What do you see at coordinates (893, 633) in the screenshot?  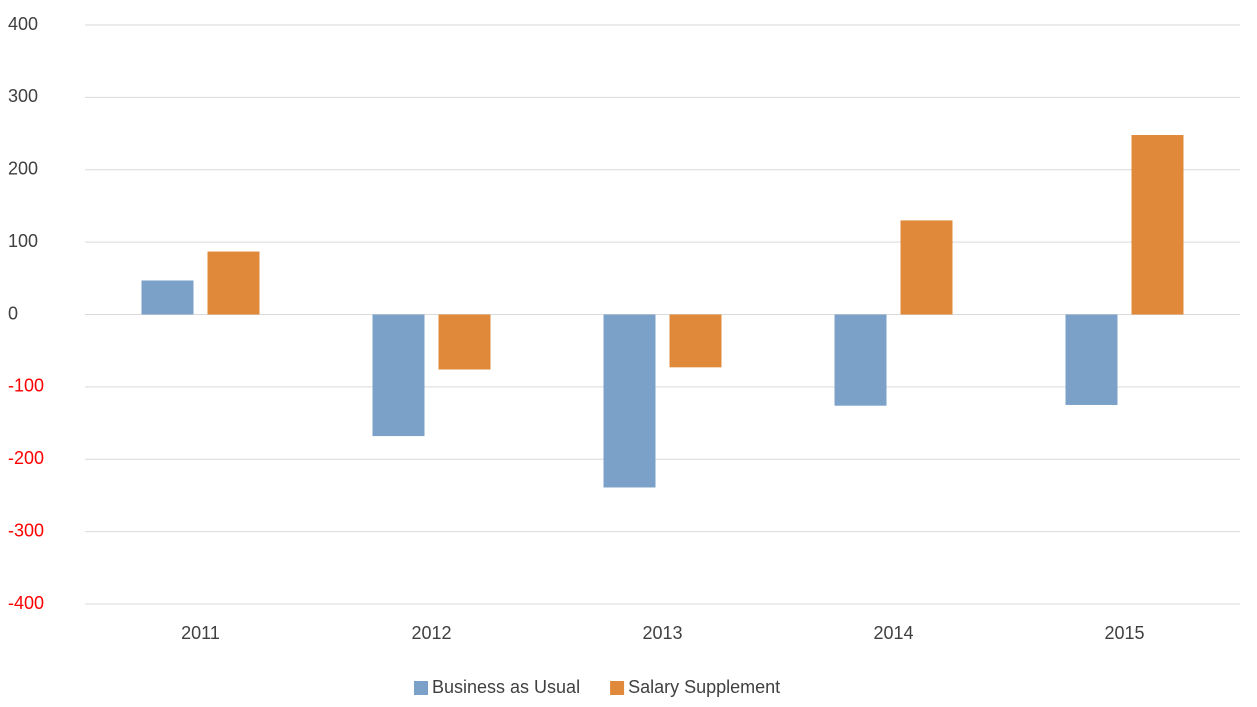 I see `x-tick-label: 2014` at bounding box center [893, 633].